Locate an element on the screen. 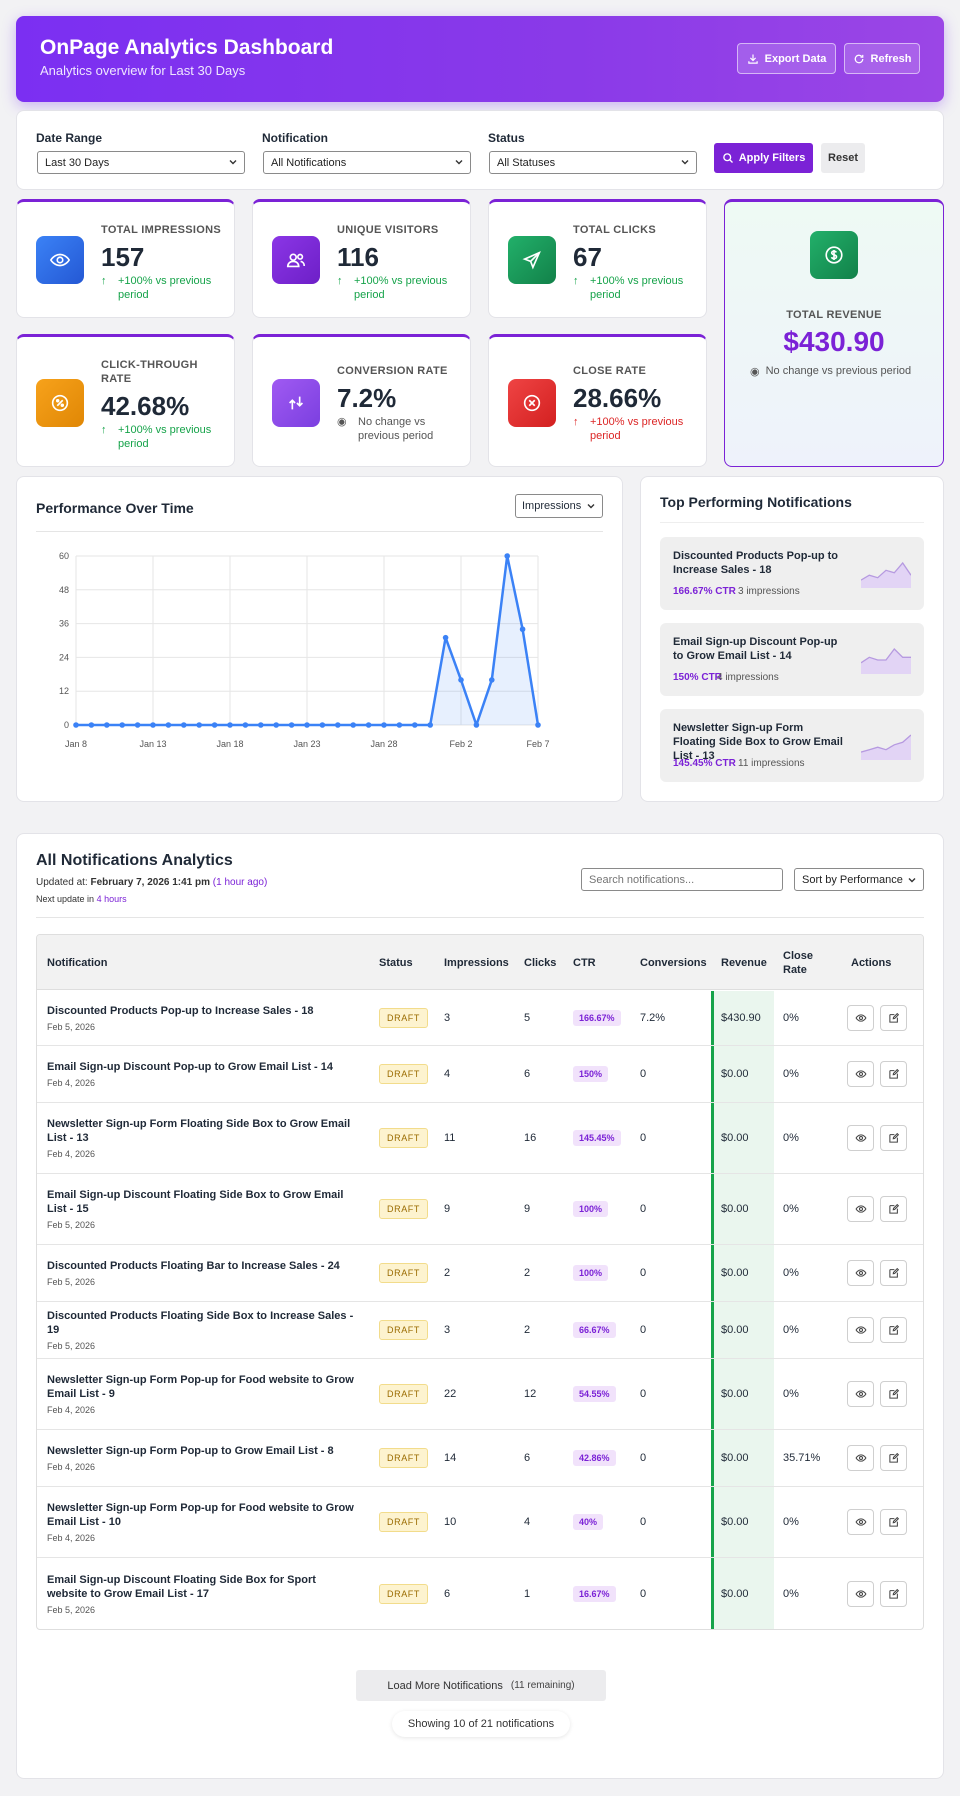  column-header: Notification is located at coordinates (77, 962).